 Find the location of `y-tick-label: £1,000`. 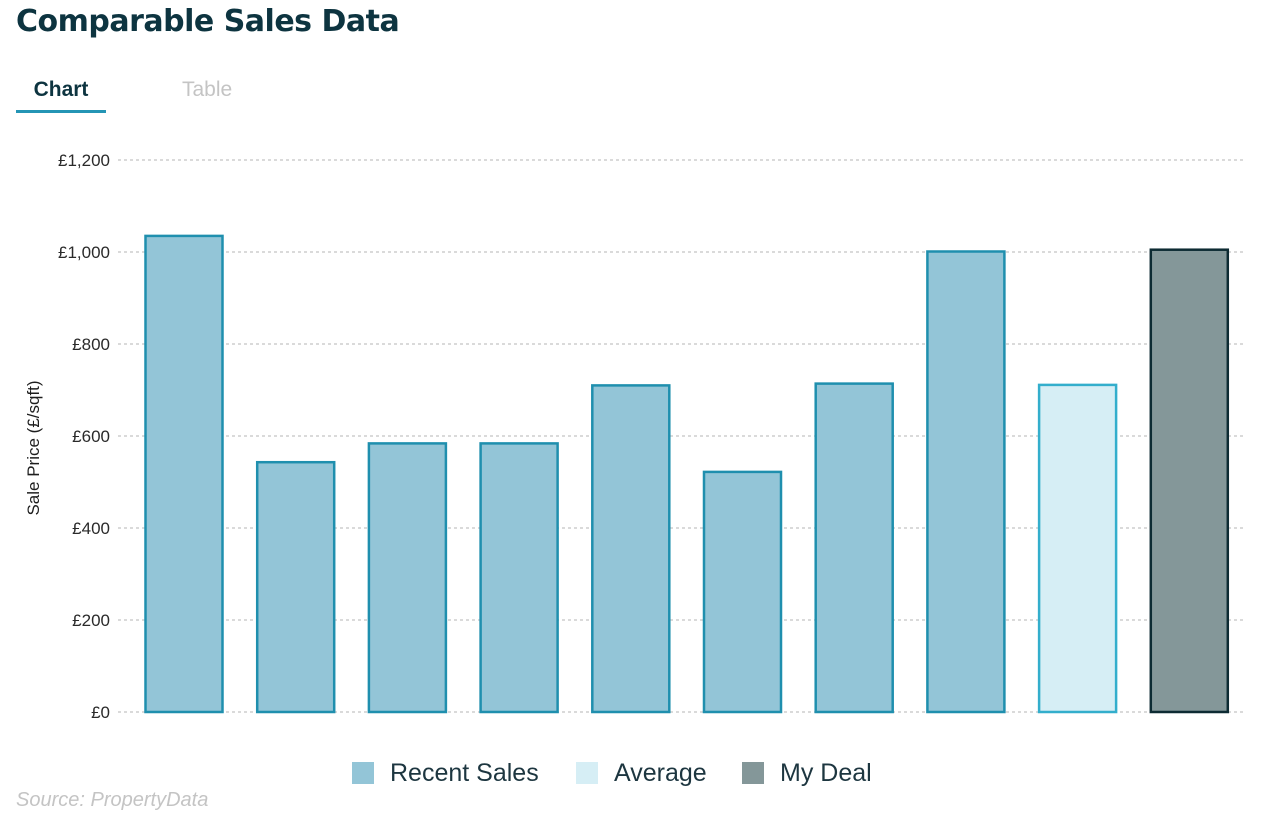

y-tick-label: £1,000 is located at coordinates (84, 252).